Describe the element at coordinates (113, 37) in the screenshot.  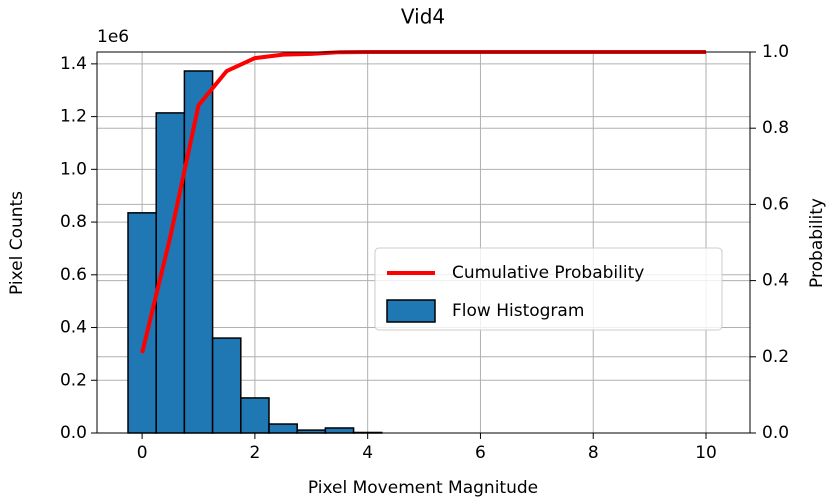
I see `y-offset-text: 1e6` at that location.